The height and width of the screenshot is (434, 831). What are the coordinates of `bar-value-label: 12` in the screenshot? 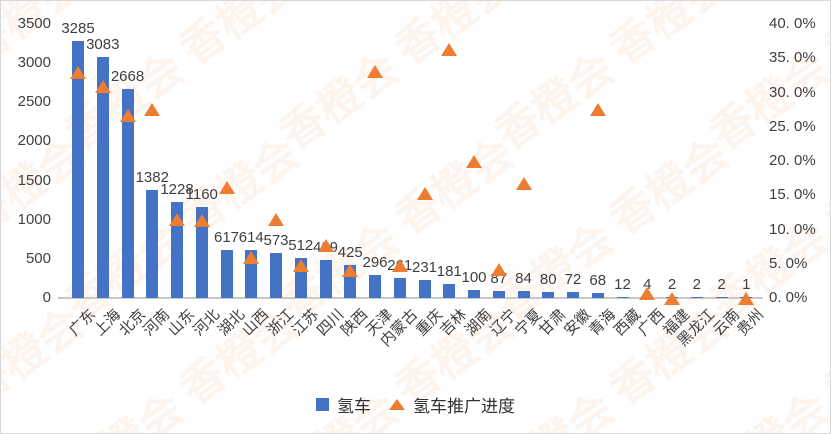 It's located at (622, 284).